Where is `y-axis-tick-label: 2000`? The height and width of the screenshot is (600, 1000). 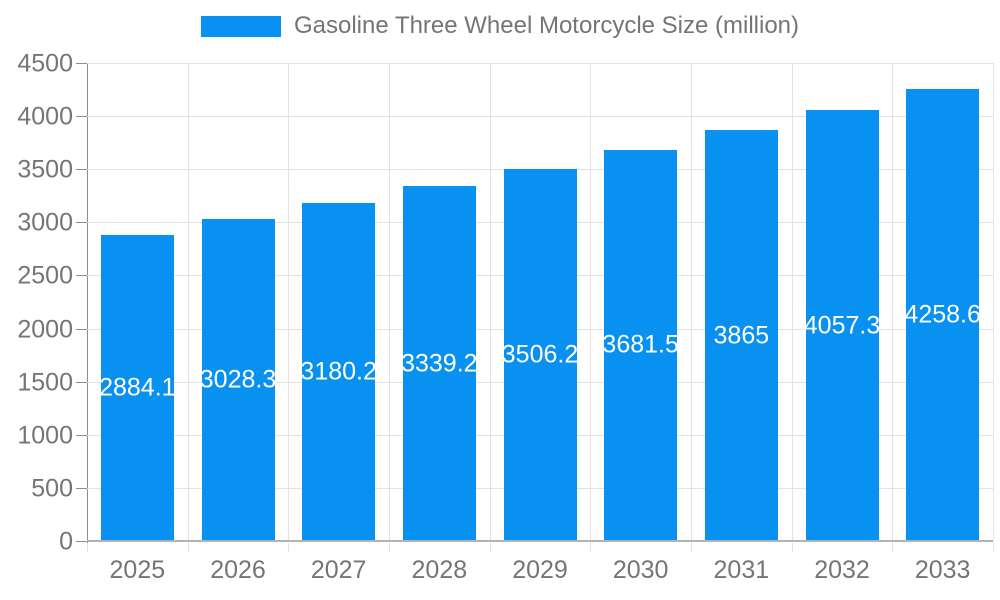
y-axis-tick-label: 2000 is located at coordinates (45, 329).